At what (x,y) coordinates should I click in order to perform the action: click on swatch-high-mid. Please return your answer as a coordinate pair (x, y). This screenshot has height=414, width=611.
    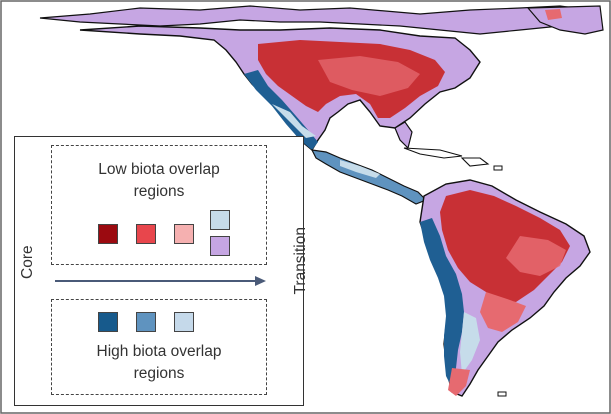
    Looking at the image, I should click on (146, 322).